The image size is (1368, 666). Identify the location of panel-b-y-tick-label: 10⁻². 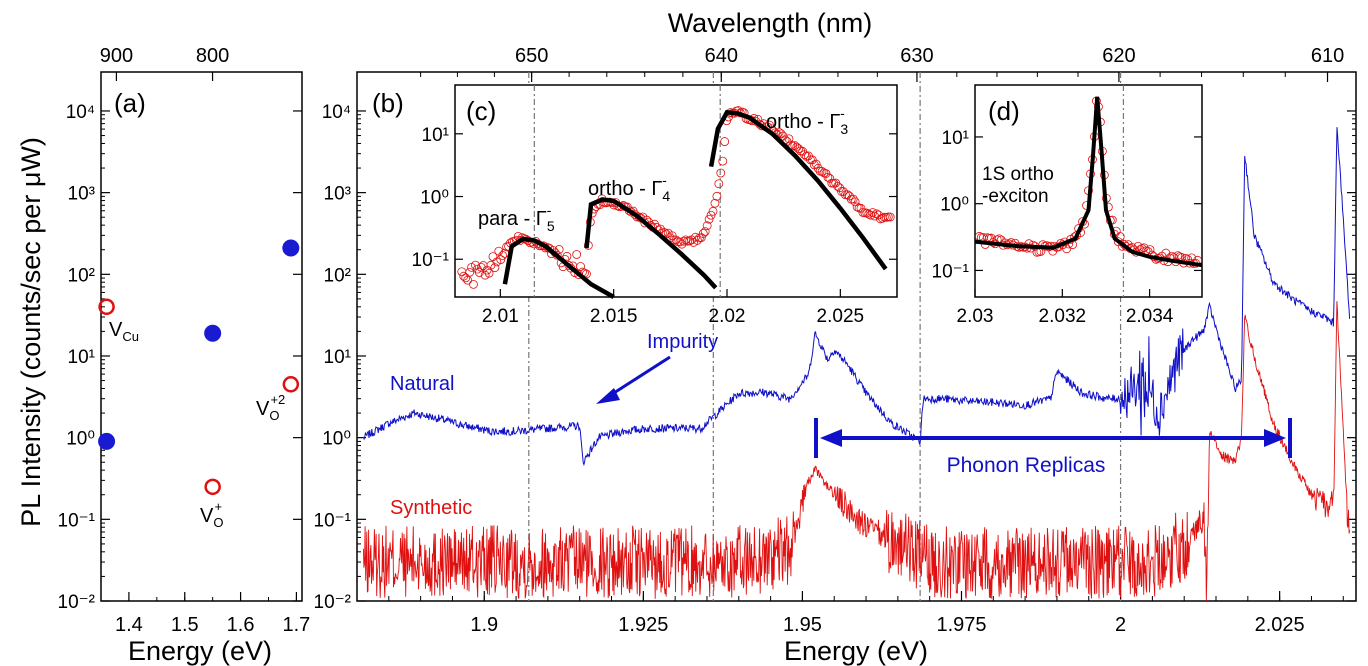
(333, 602).